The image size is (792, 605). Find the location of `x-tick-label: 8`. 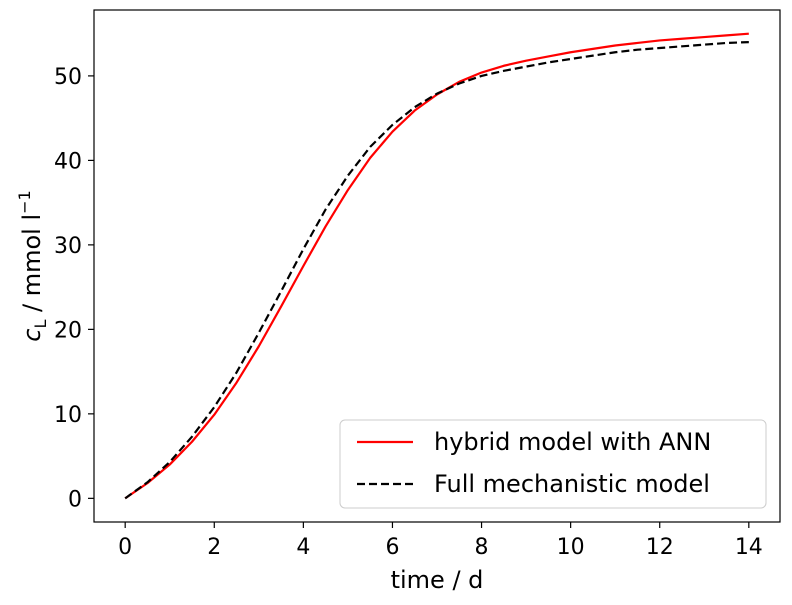

x-tick-label: 8 is located at coordinates (482, 547).